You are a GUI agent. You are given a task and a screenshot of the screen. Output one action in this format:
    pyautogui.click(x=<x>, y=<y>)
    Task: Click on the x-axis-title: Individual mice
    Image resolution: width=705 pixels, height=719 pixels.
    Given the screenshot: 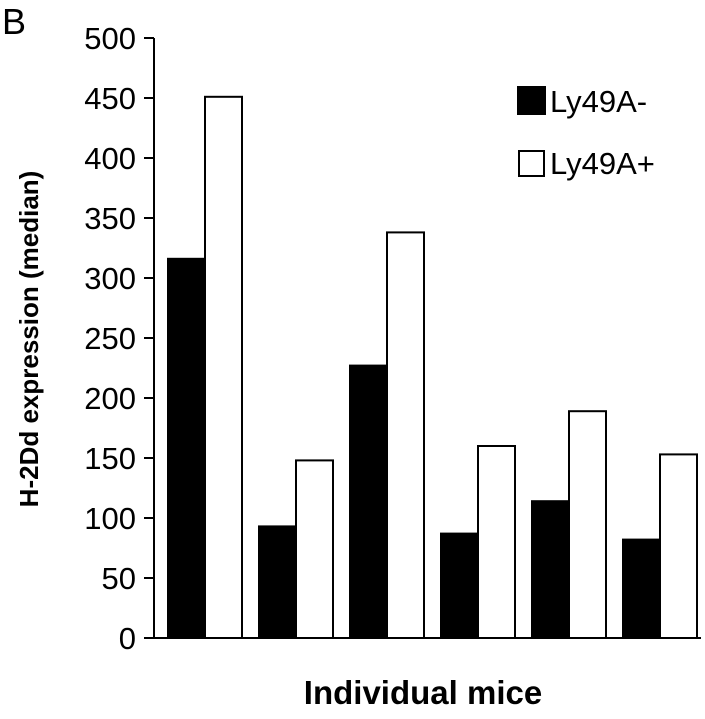 What is the action you would take?
    pyautogui.click(x=423, y=692)
    